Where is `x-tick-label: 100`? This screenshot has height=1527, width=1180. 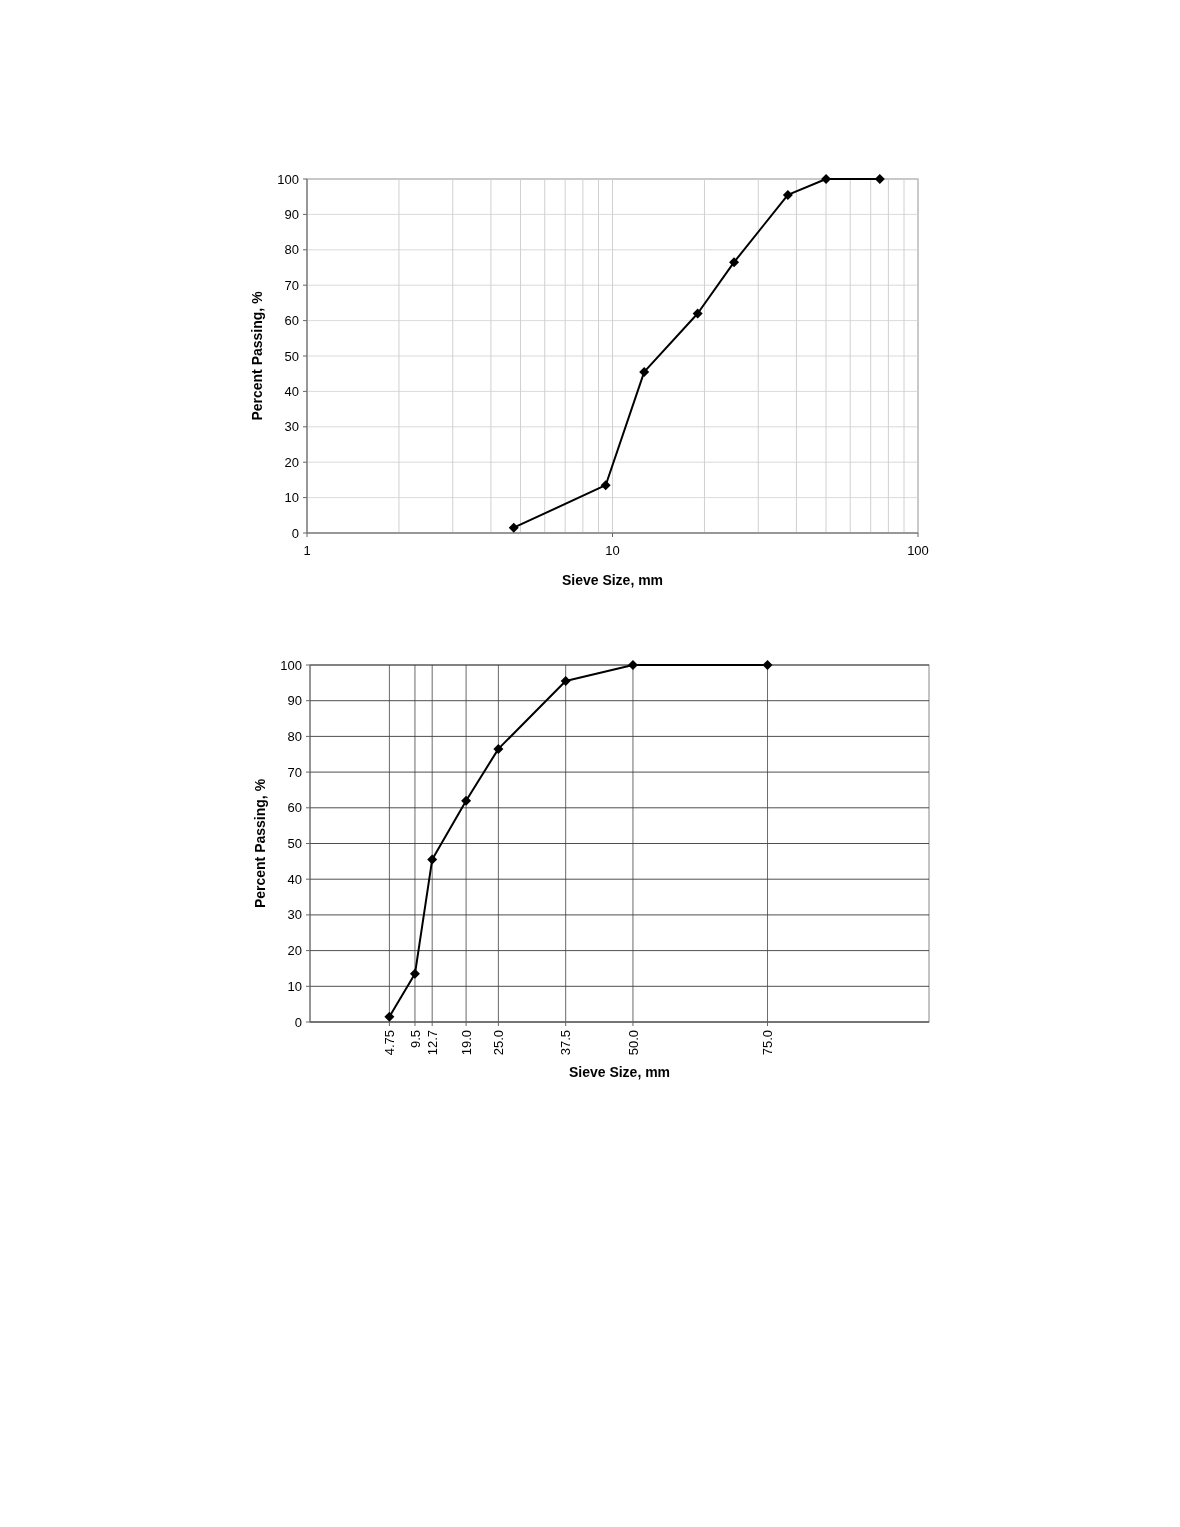
x-tick-label: 100 is located at coordinates (918, 550).